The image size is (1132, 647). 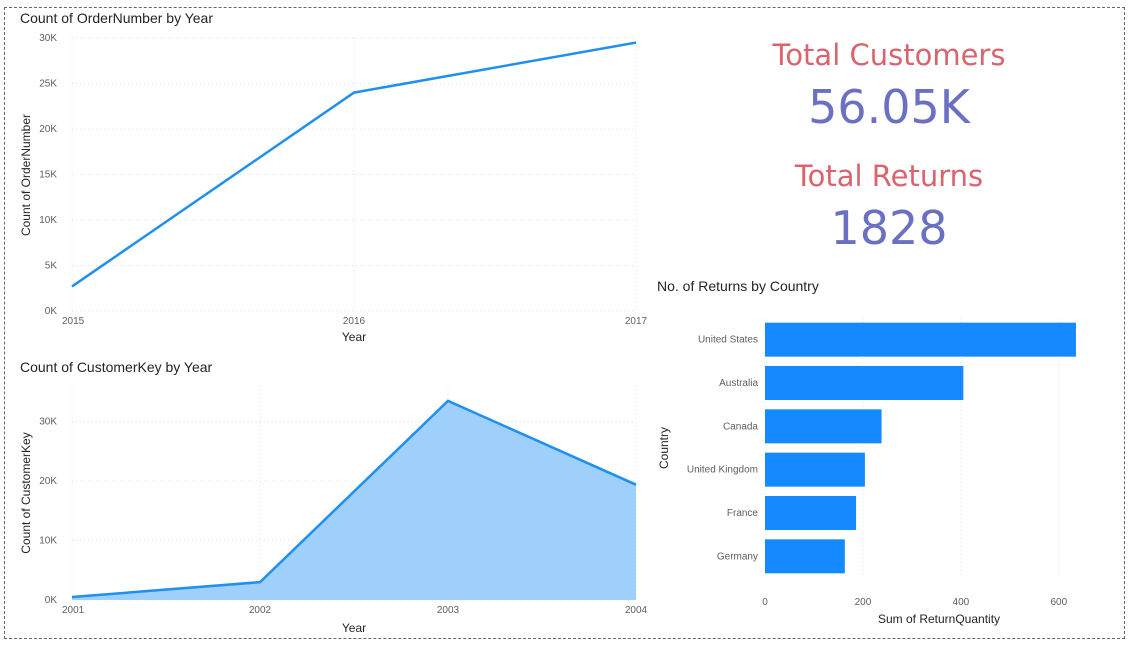 What do you see at coordinates (889, 55) in the screenshot?
I see `total-customers-label: Total Customers` at bounding box center [889, 55].